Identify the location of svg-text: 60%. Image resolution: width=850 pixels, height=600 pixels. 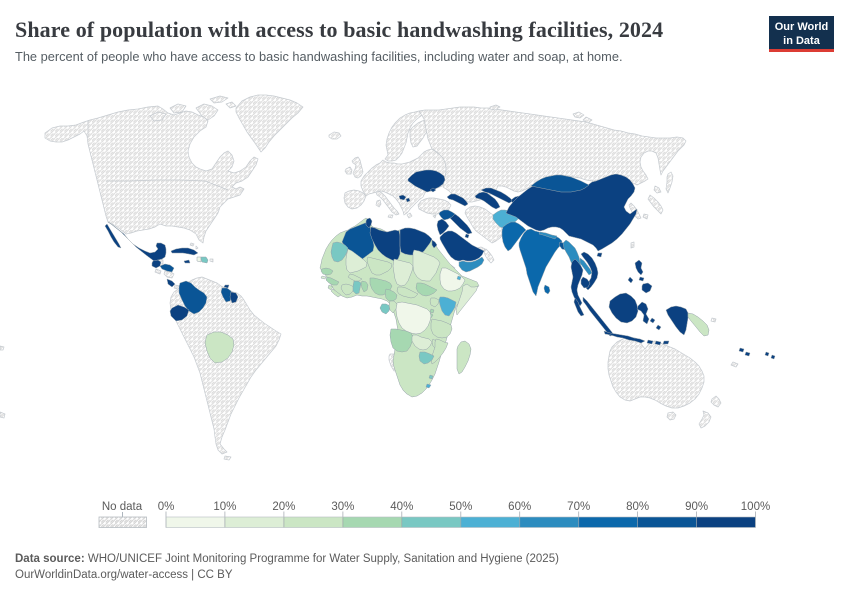
(519, 507).